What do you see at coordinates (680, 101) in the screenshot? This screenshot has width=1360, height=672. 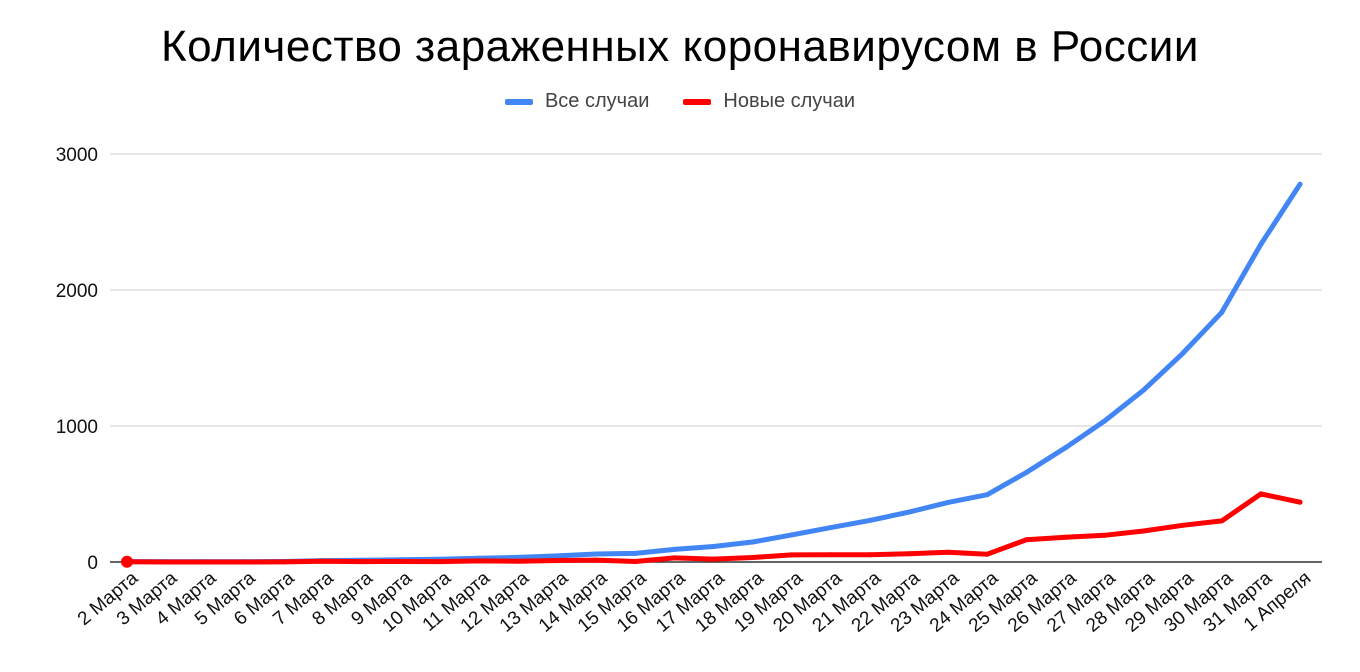 I see `chart-legend: Все случаи Новые случаи` at bounding box center [680, 101].